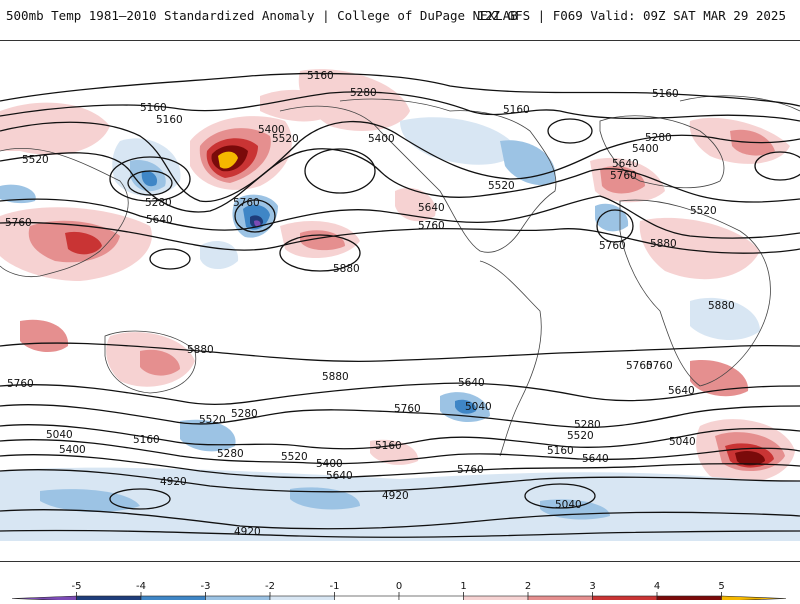 The height and width of the screenshot is (604, 800). Describe the element at coordinates (320, 253) in the screenshot. I see `contour-closed-high` at that location.